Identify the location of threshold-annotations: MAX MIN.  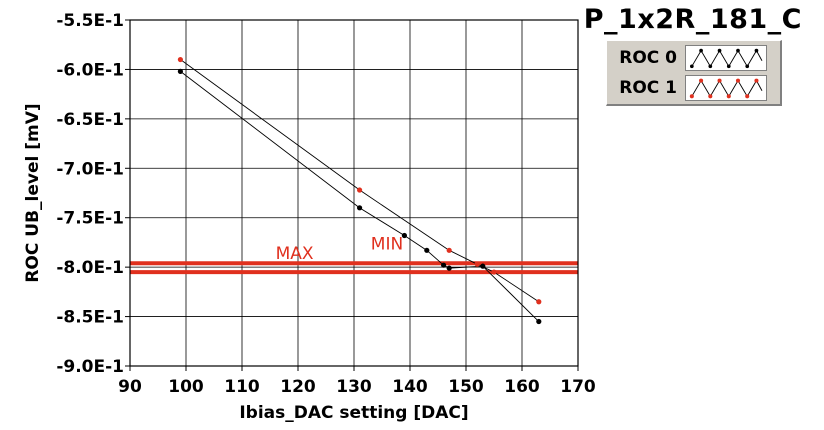
(340, 249).